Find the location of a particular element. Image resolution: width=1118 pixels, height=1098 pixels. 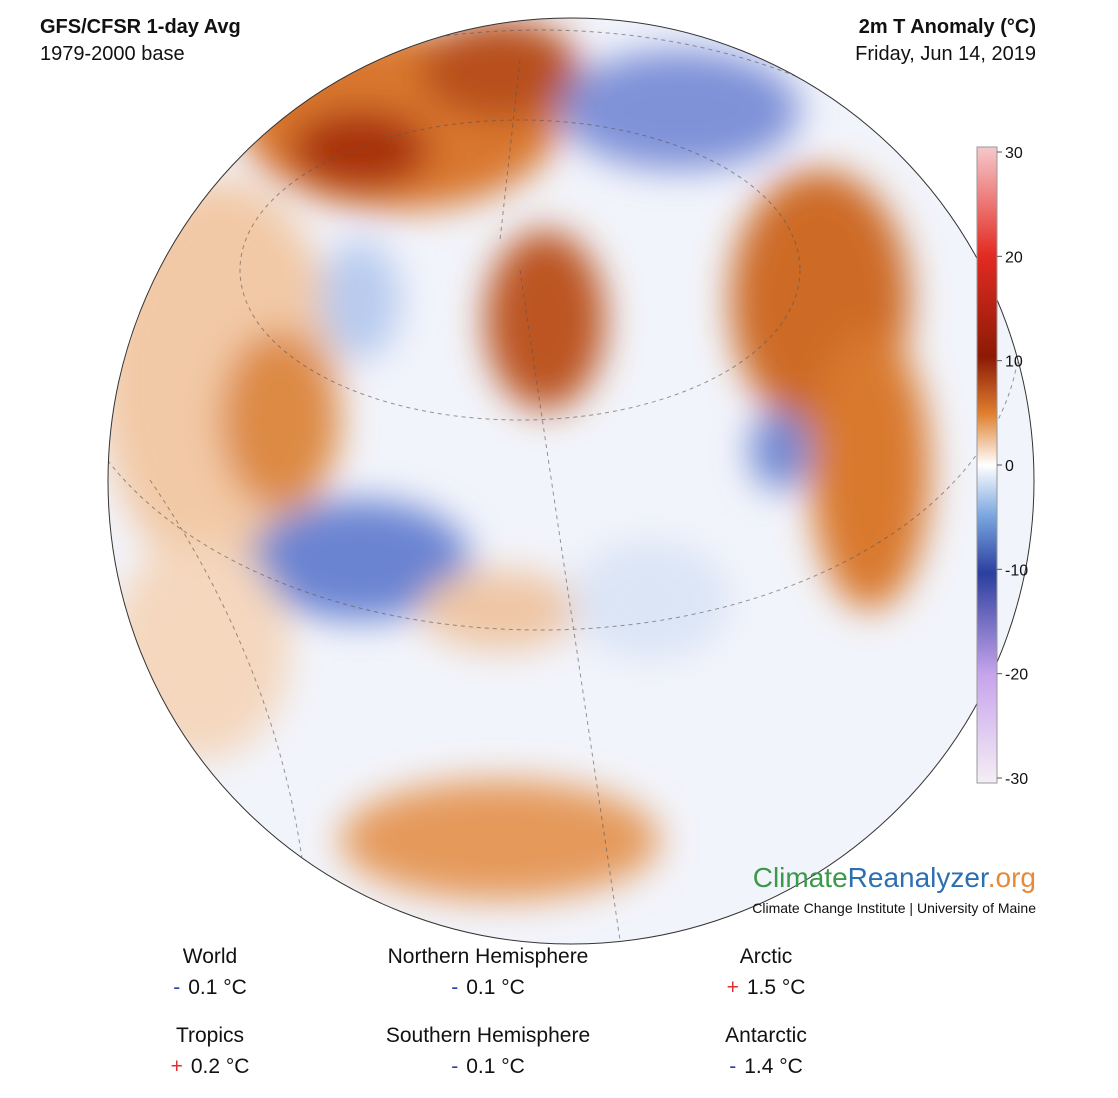

stat-value: +0.2 °C is located at coordinates (210, 1066).